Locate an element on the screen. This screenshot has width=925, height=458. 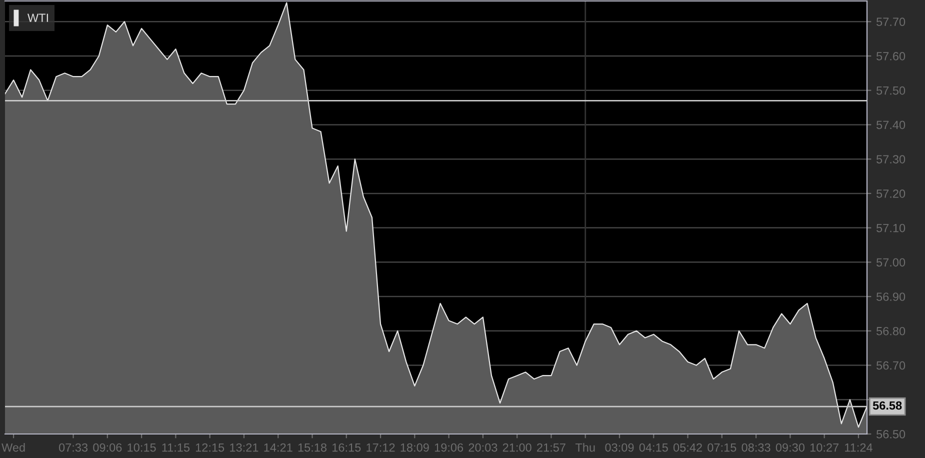
y-tick-label: 57.40 is located at coordinates (891, 125).